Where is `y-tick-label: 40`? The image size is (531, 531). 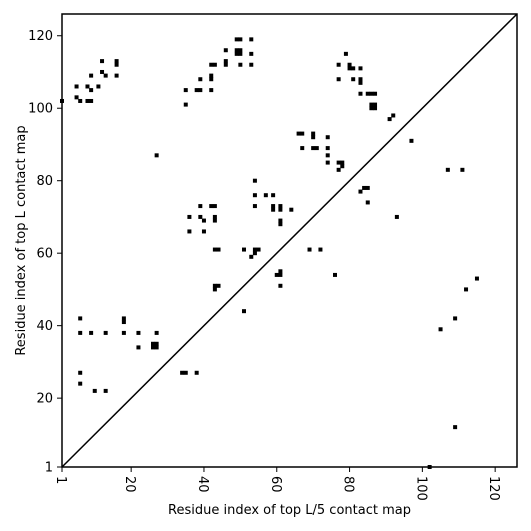 y-tick-label: 40 is located at coordinates (44, 326).